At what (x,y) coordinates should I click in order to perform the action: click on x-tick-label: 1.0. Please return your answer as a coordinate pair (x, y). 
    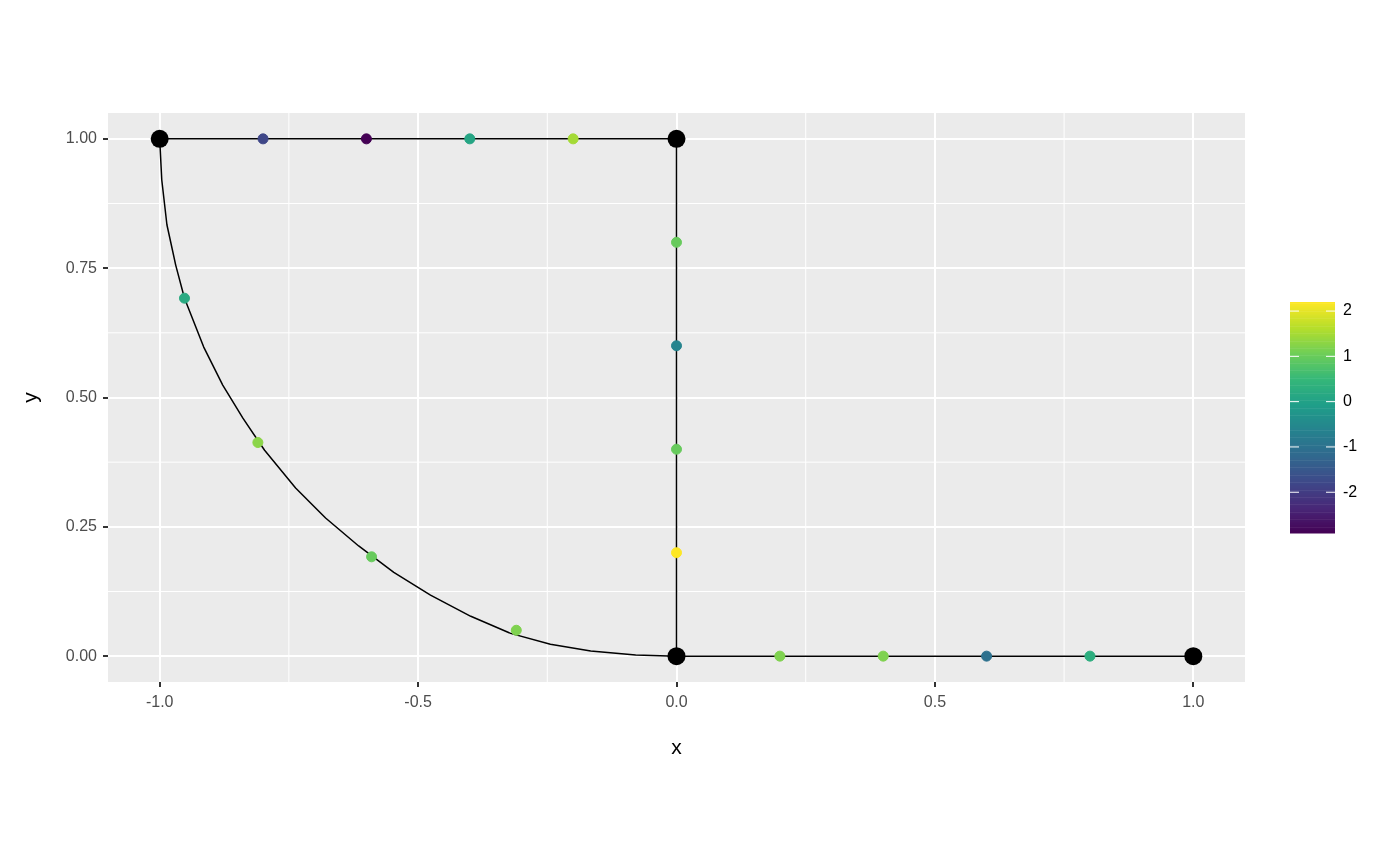
    Looking at the image, I should click on (1193, 702).